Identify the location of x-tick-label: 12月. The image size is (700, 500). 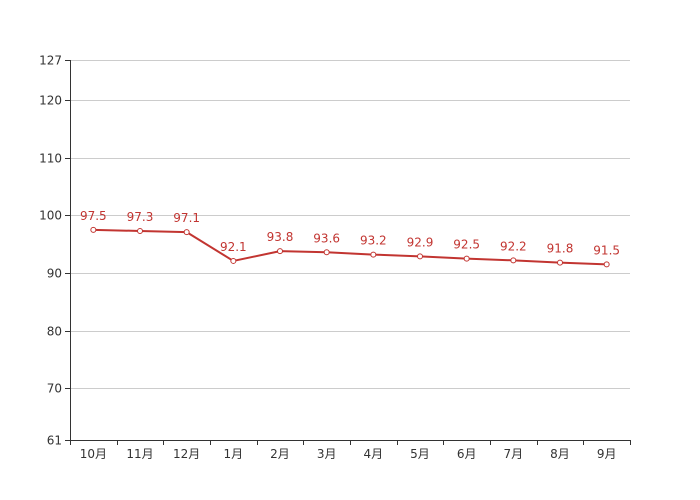
(186, 454).